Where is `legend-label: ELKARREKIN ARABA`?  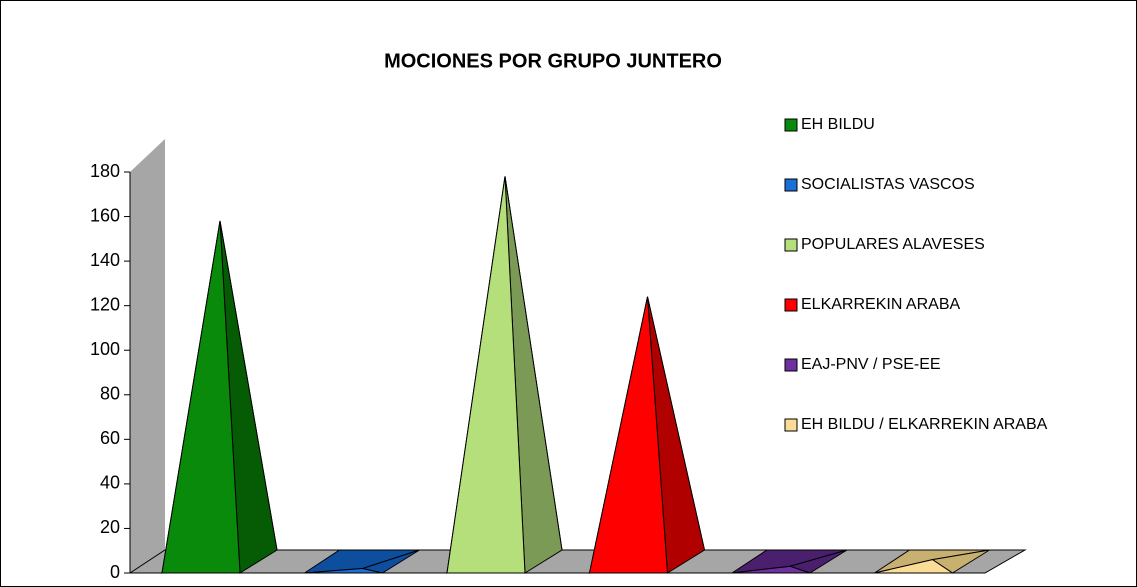 legend-label: ELKARREKIN ARABA is located at coordinates (881, 304).